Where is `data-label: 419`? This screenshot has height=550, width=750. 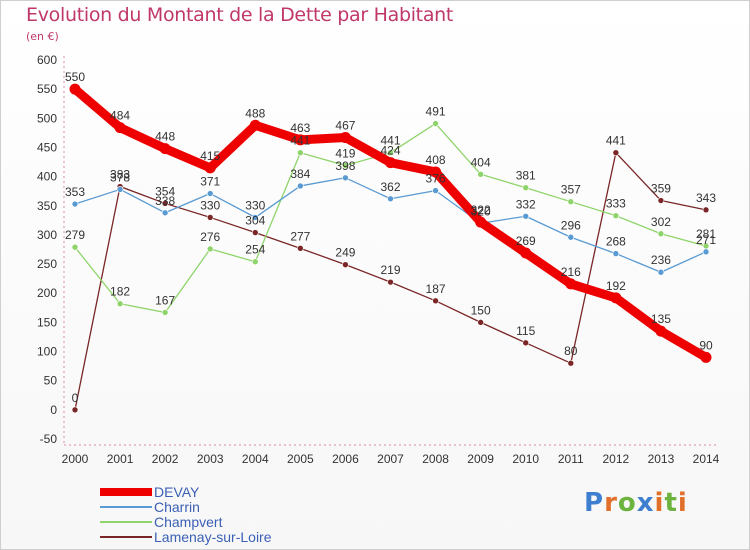 data-label: 419 is located at coordinates (345, 154).